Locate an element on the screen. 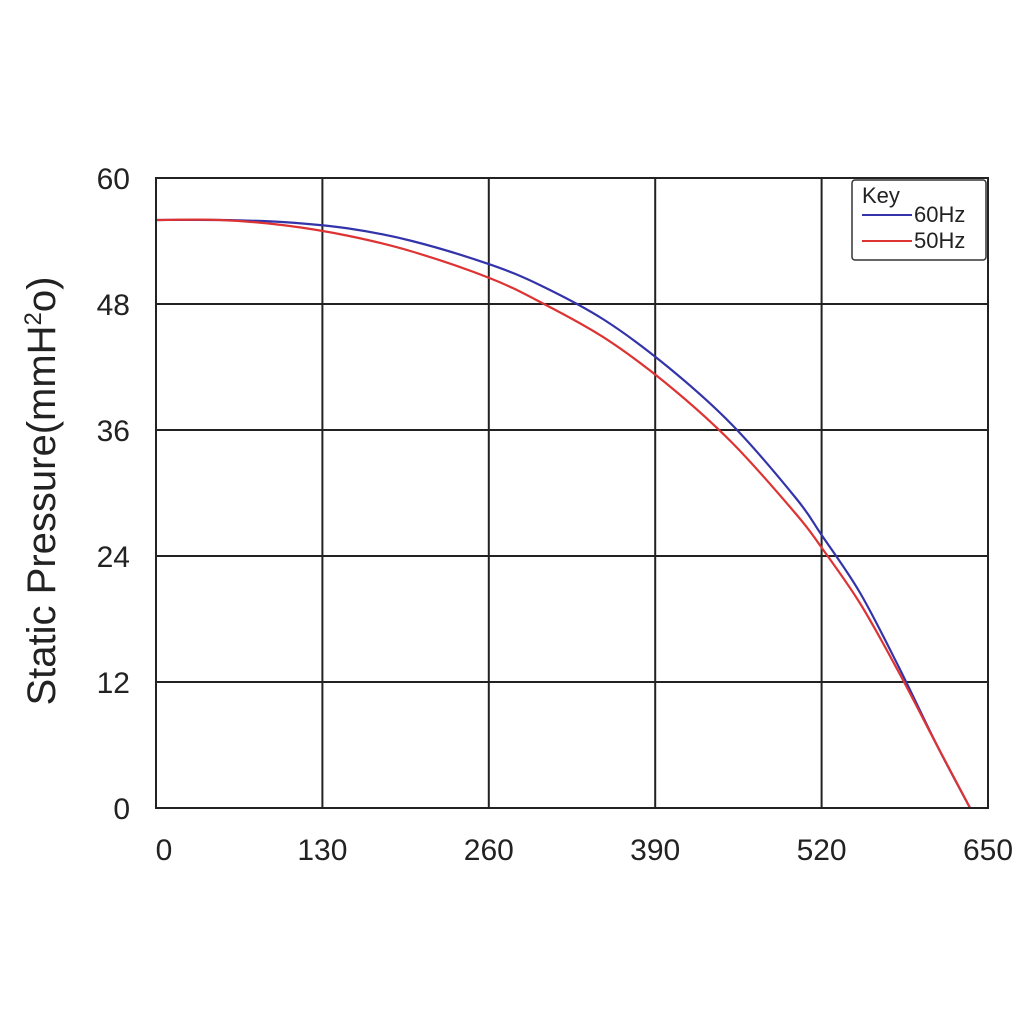 This screenshot has width=1029, height=1029. x-tick-label: 130 is located at coordinates (322, 850).